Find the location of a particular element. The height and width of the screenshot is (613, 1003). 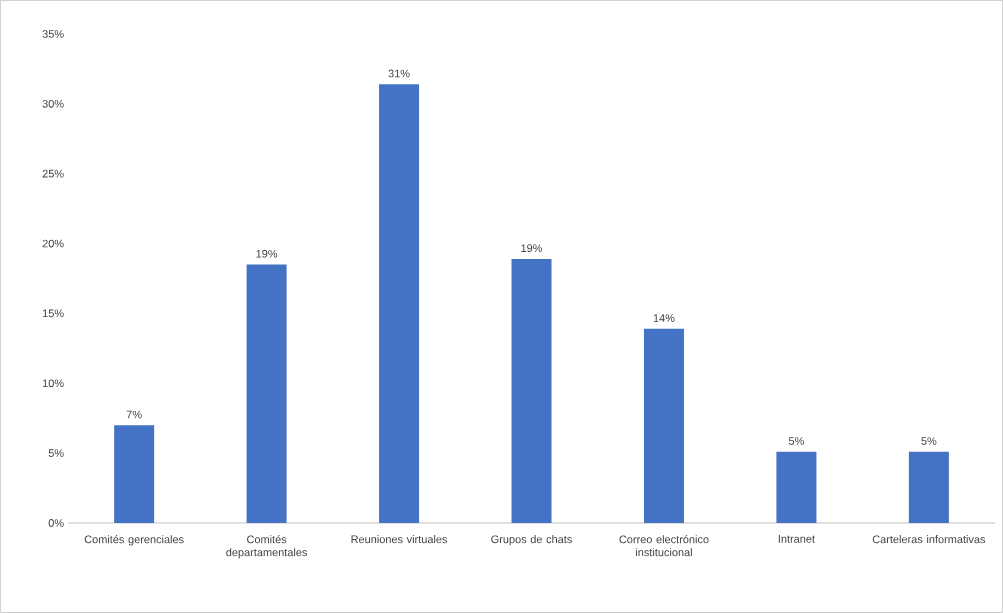

y-tick-label: 15% is located at coordinates (53, 313).